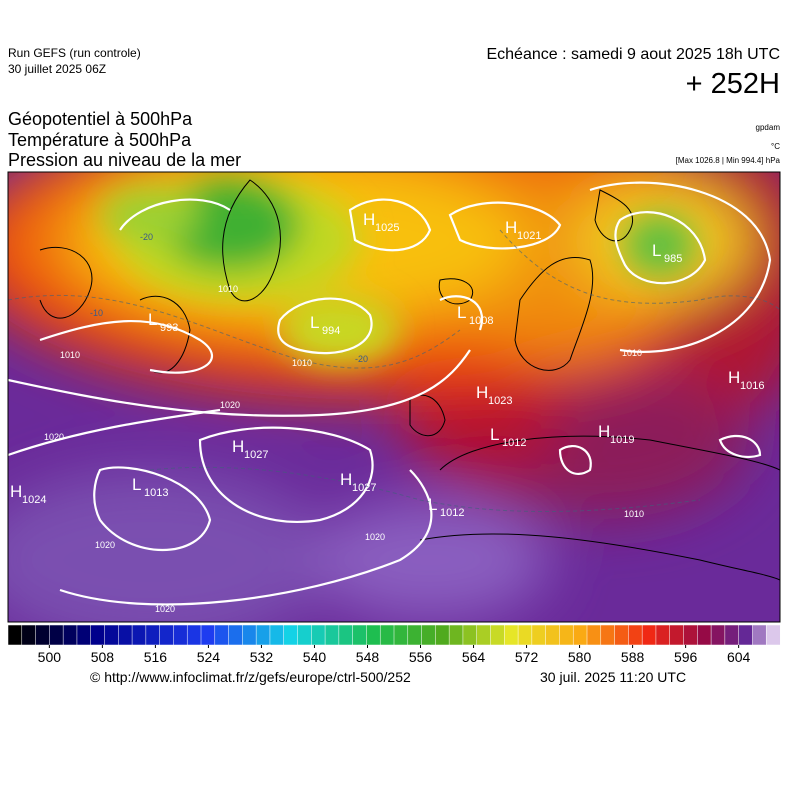  Describe the element at coordinates (156, 493) in the screenshot. I see `center-pressure: 1013` at that location.